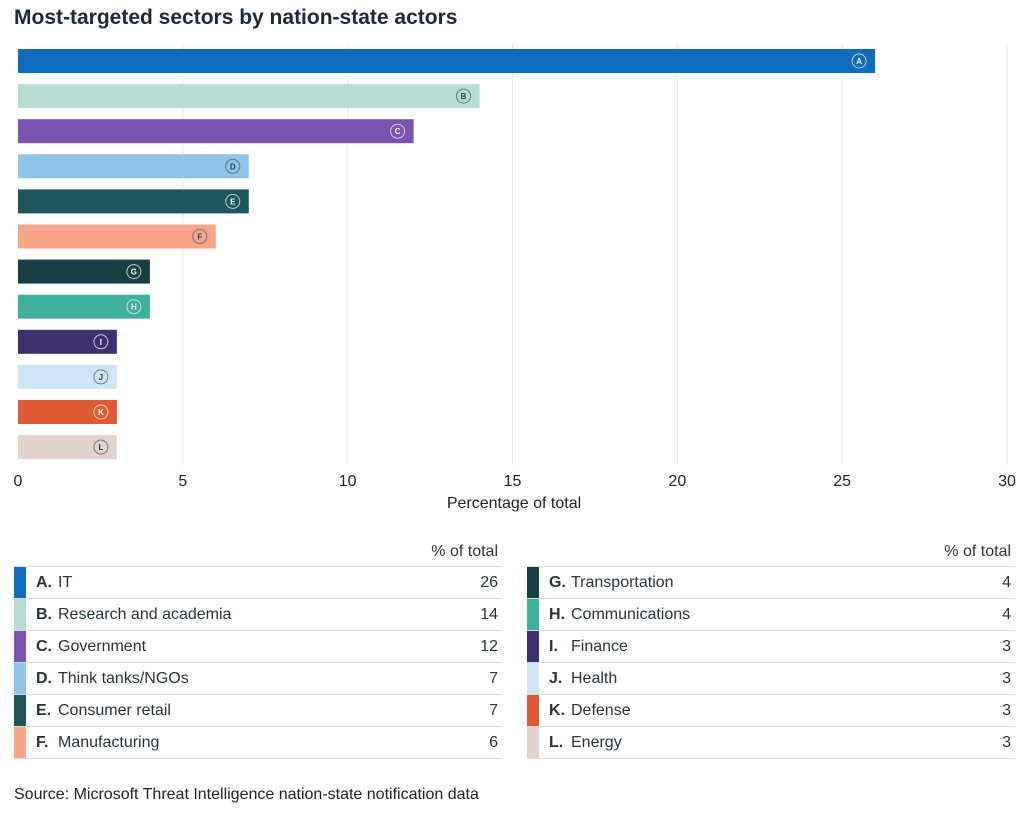 The height and width of the screenshot is (814, 1024). What do you see at coordinates (123, 678) in the screenshot?
I see `legend-name: Think tanks/NGOs` at bounding box center [123, 678].